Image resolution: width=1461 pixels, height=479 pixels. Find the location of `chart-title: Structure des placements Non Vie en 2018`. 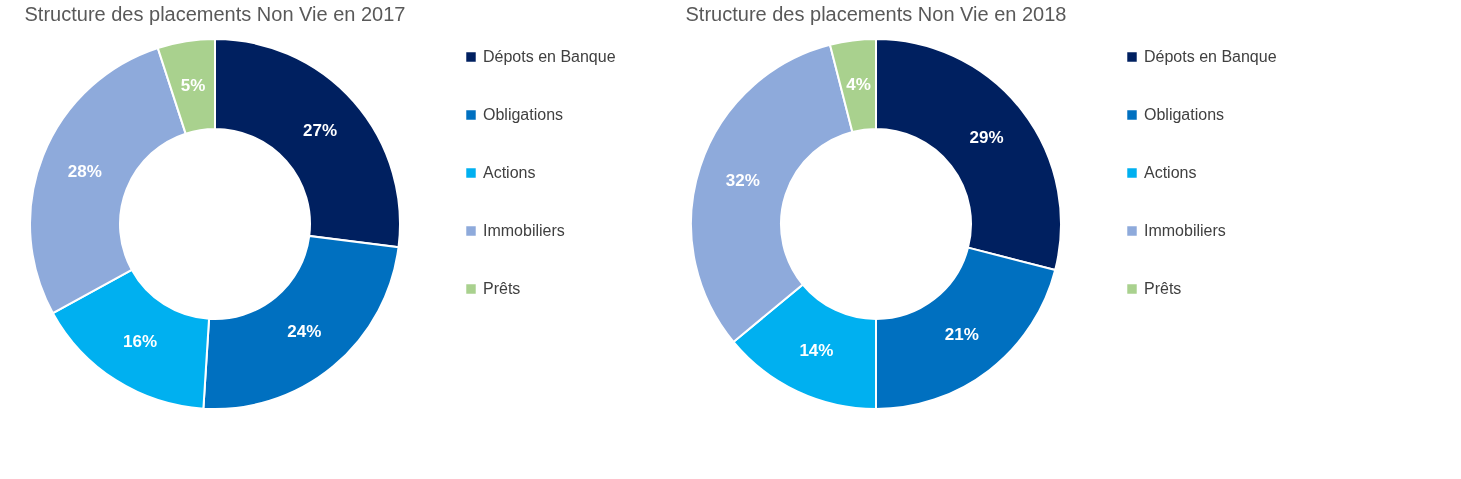

chart-title: Structure des placements Non Vie en 2018 is located at coordinates (876, 14).